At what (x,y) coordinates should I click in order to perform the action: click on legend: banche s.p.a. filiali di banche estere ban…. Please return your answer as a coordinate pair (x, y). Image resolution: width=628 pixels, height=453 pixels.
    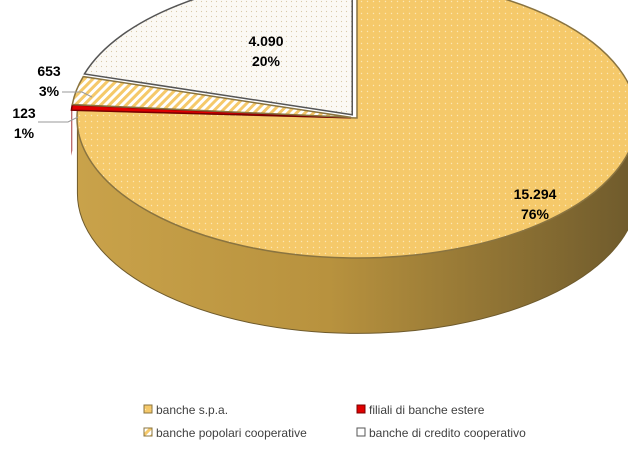
    Looking at the image, I should click on (334, 421).